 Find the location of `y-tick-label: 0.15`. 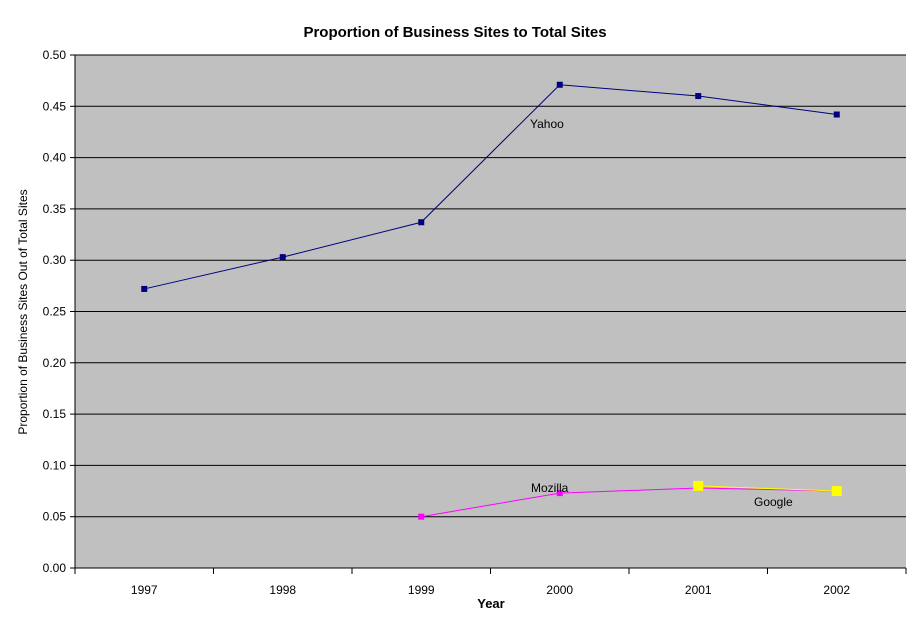

y-tick-label: 0.15 is located at coordinates (55, 414).